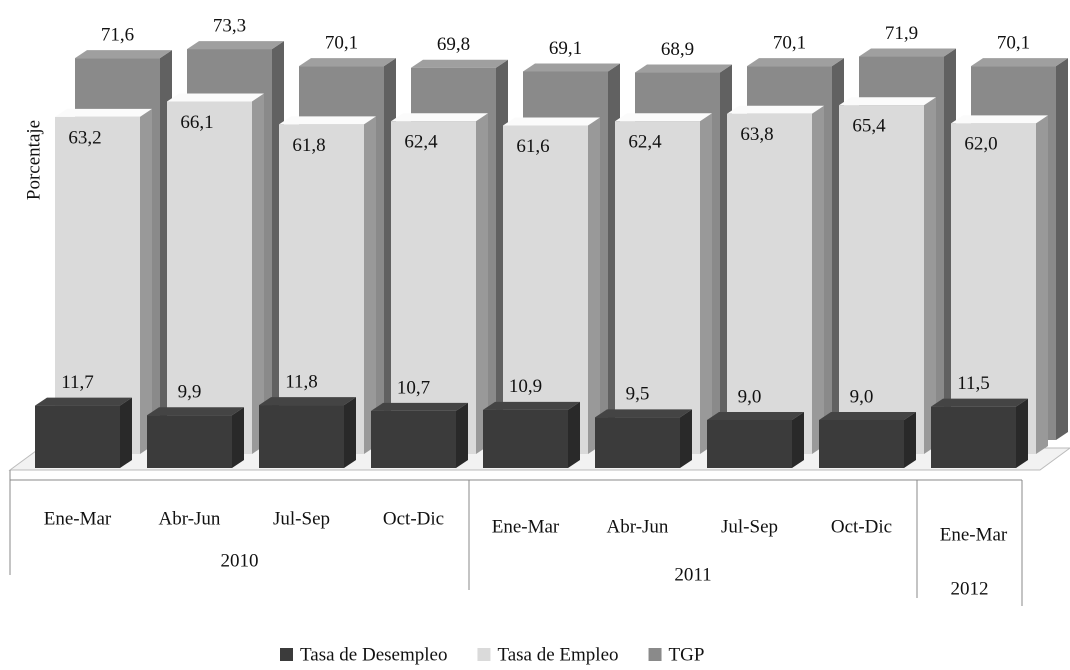 The image size is (1070, 670). Describe the element at coordinates (229, 25) in the screenshot. I see `value-label: 73,3` at that location.